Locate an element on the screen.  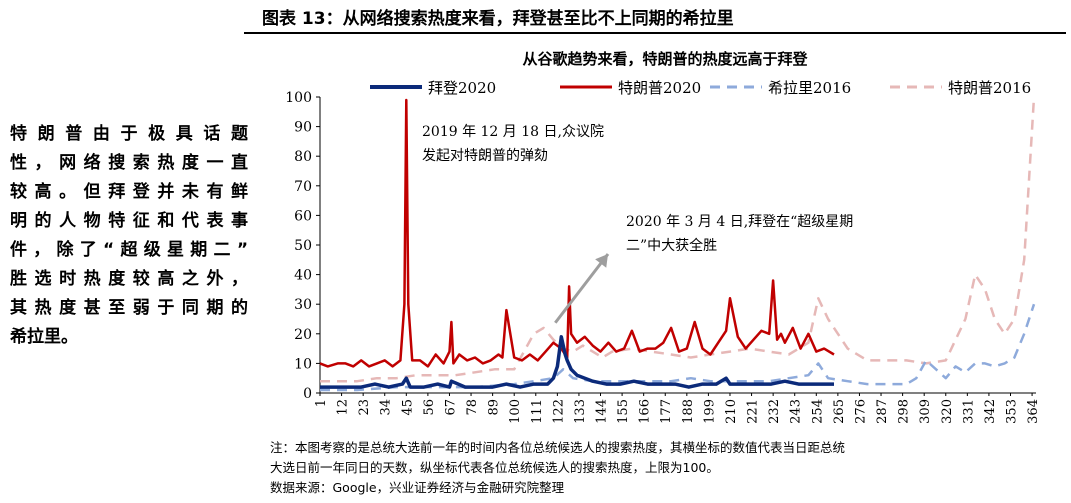
y-tick-label: 40 is located at coordinates (303, 276).